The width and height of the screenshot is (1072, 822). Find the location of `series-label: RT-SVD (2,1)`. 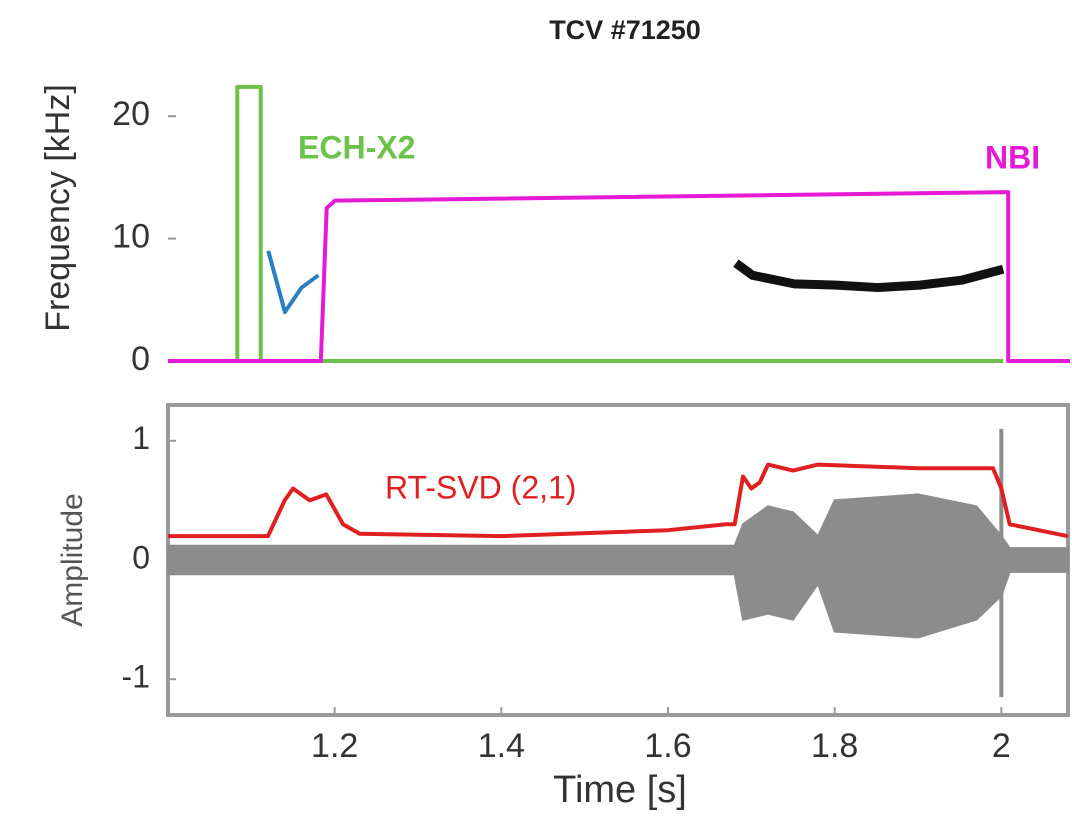

series-label: RT-SVD (2,1) is located at coordinates (480, 487).